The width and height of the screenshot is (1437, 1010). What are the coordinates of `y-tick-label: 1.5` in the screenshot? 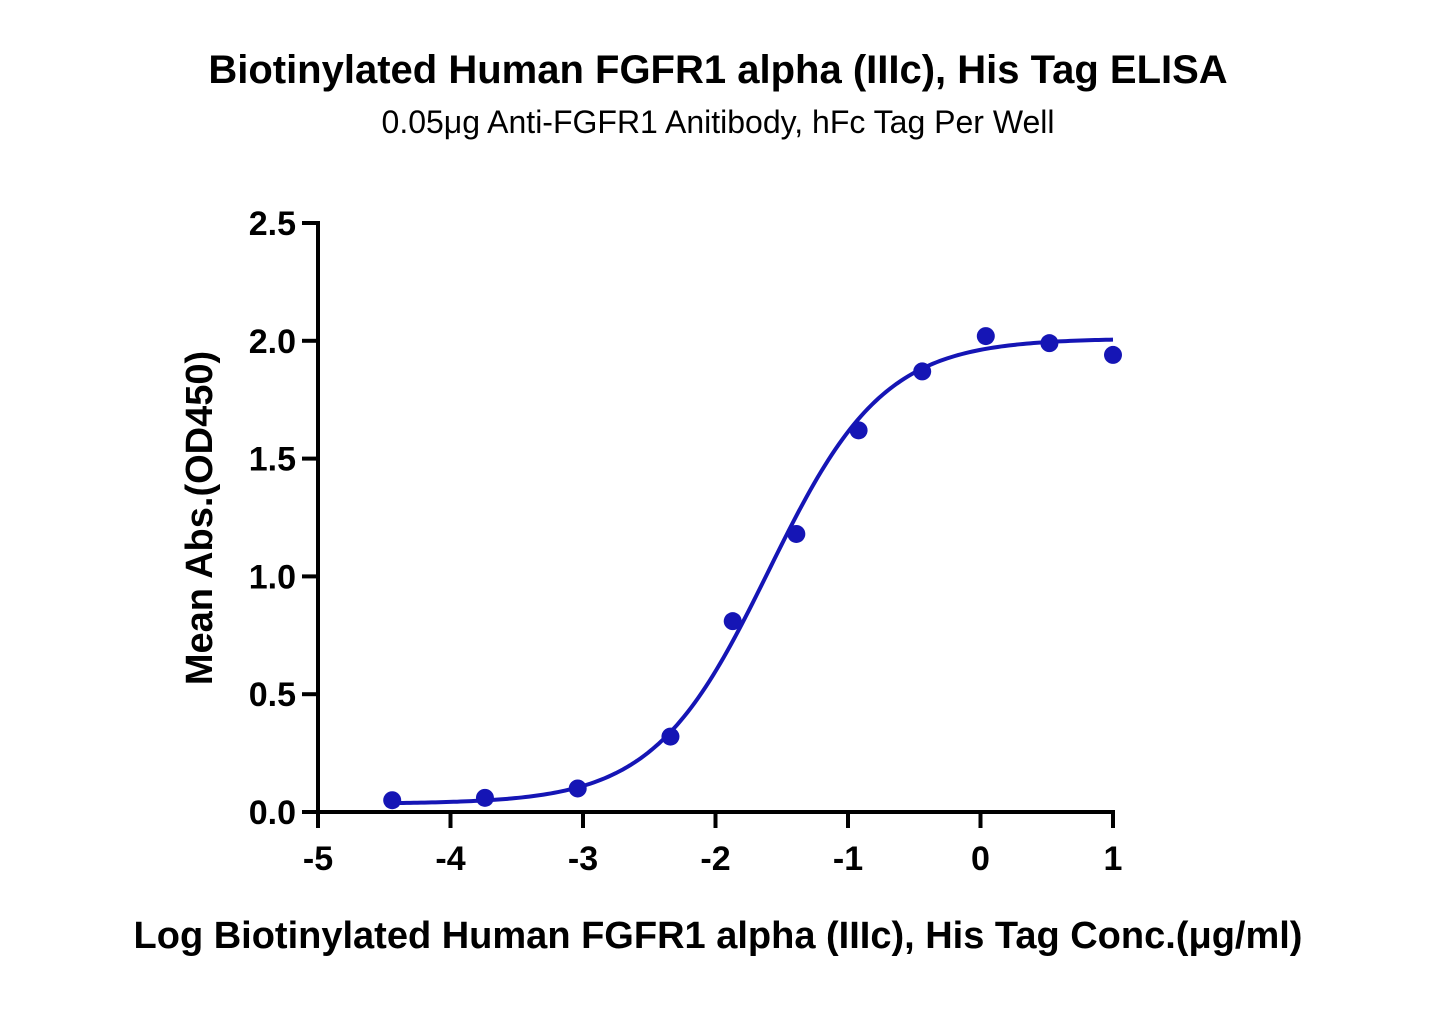 It's located at (272, 460).